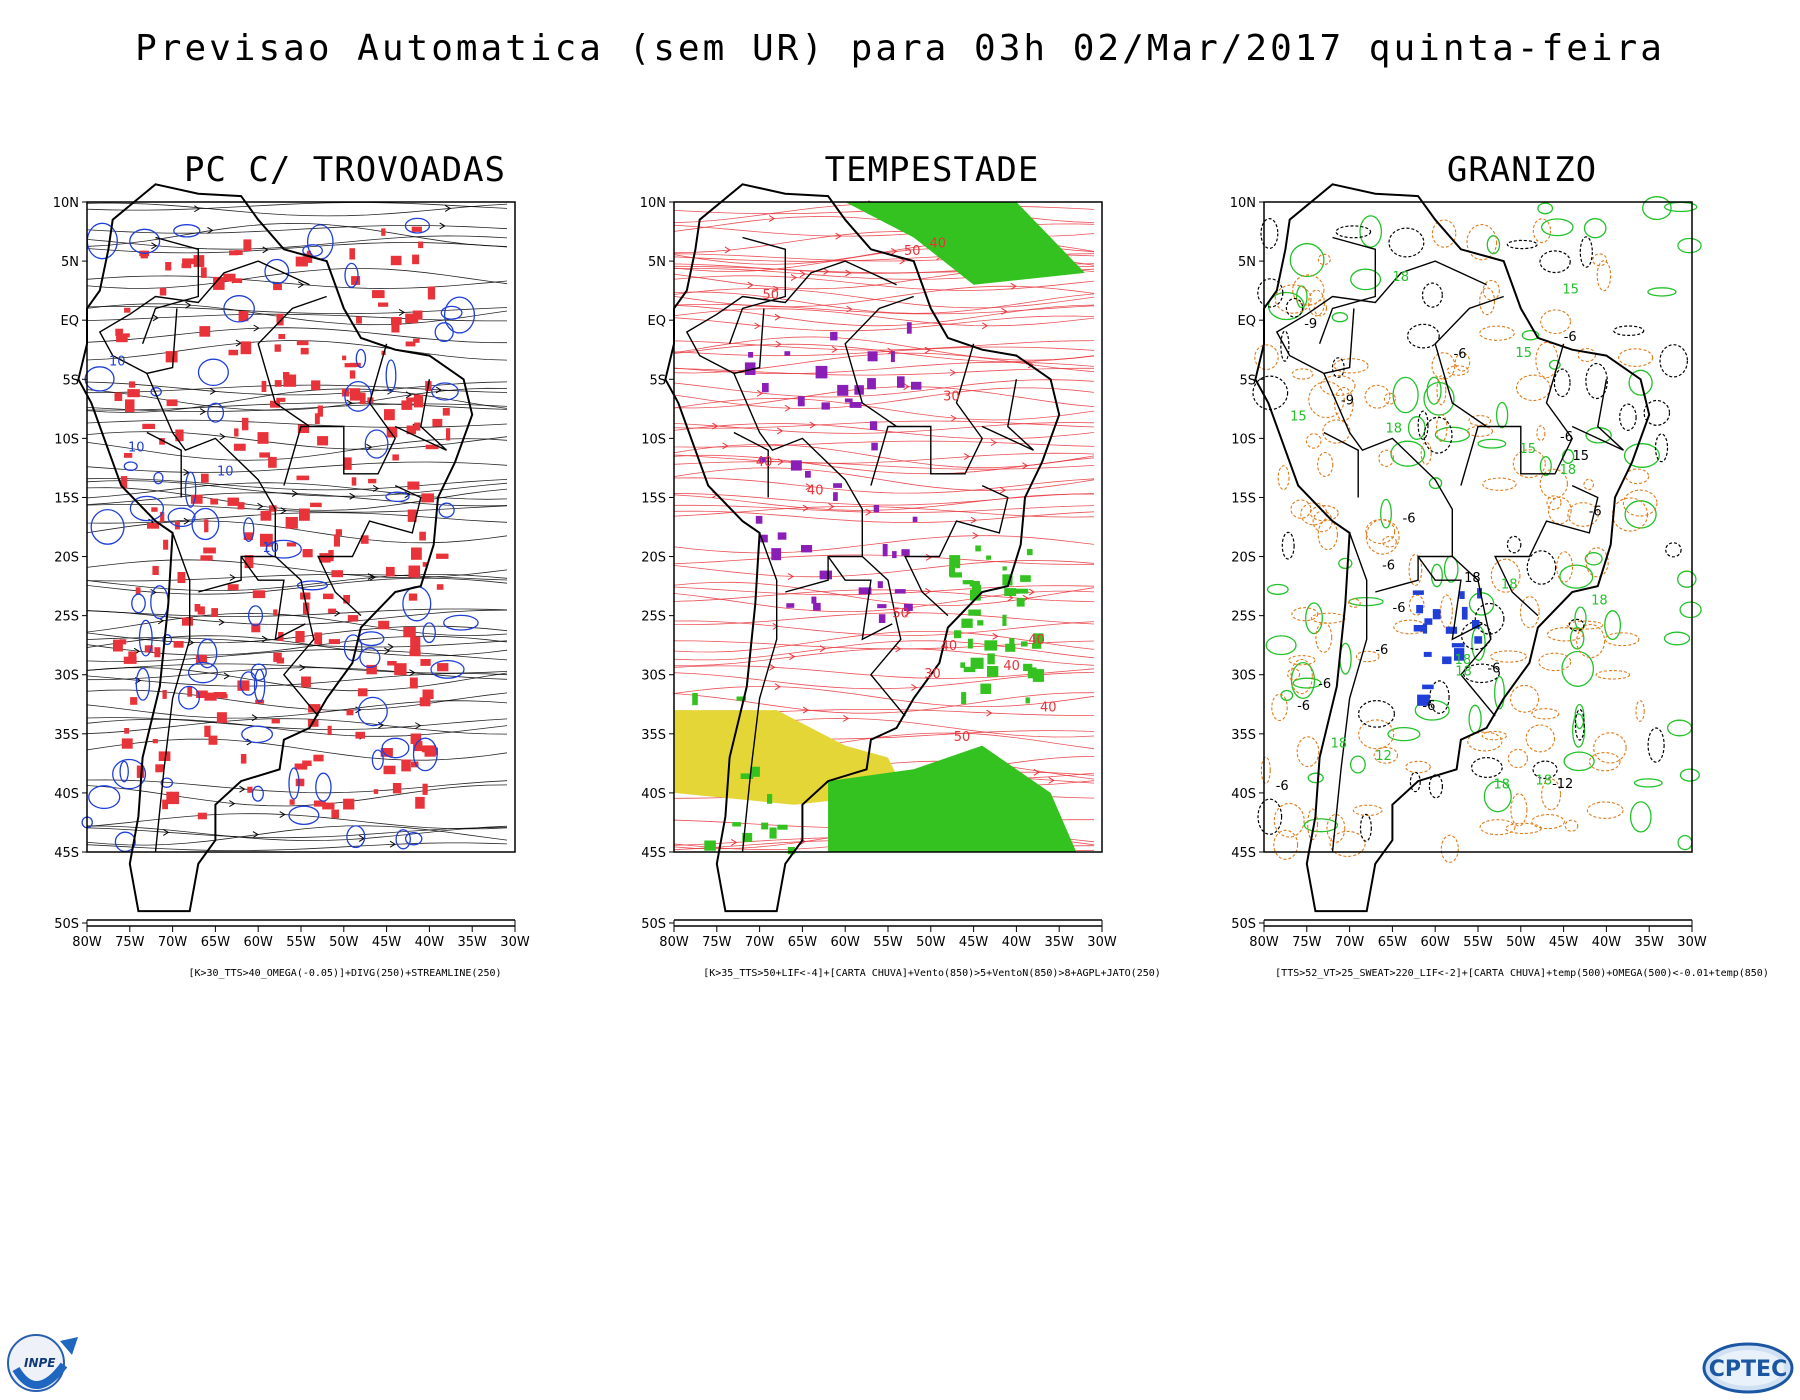 This screenshot has width=1800, height=1400. I want to click on green-region, so click(952, 798).